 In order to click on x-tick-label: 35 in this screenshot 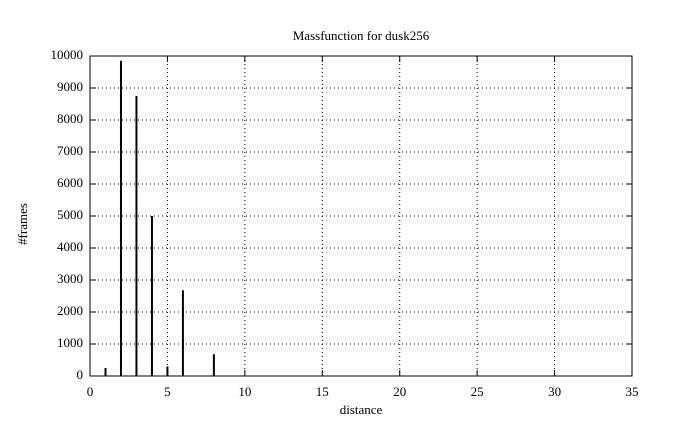, I will do `click(632, 391)`.